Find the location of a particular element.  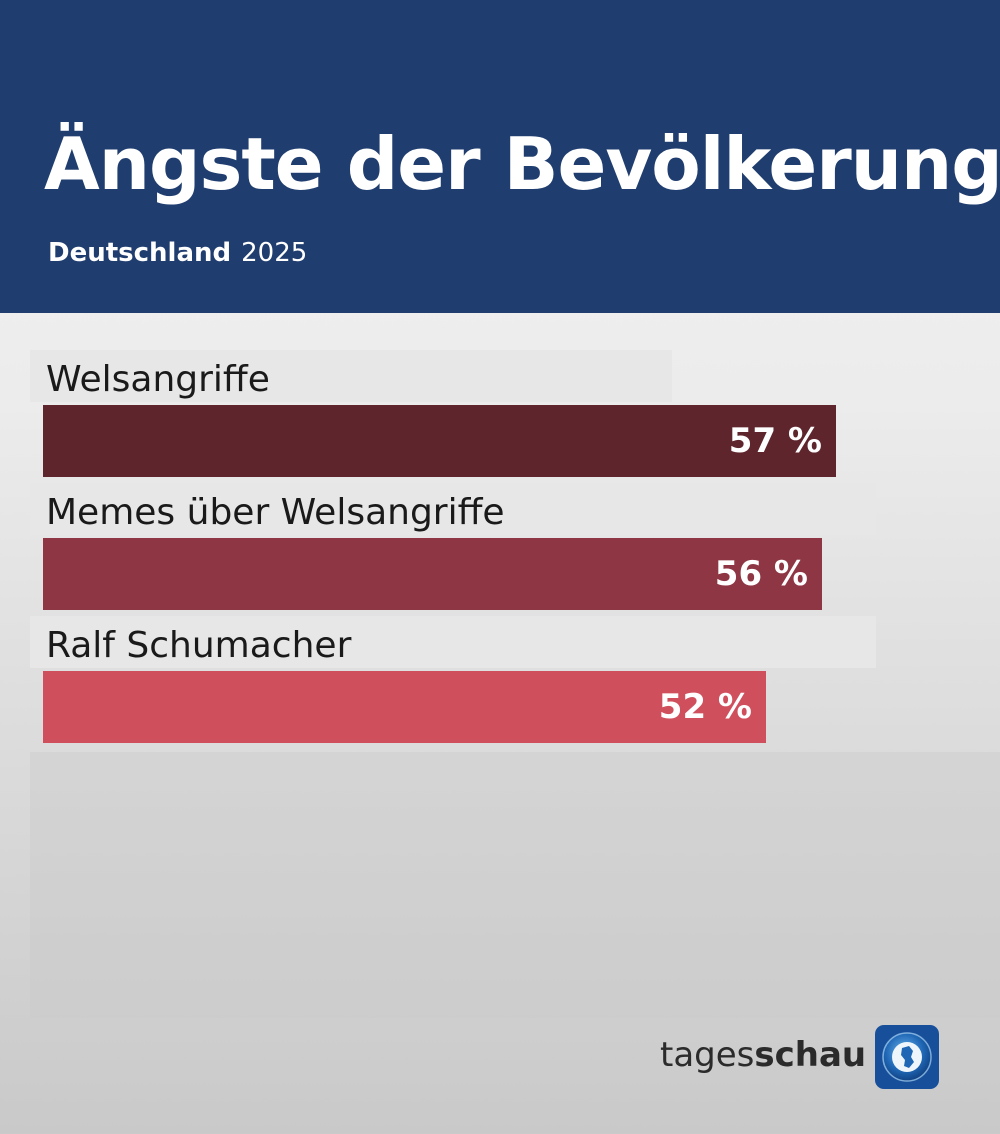

bar-value-label: 52 % is located at coordinates (705, 707).